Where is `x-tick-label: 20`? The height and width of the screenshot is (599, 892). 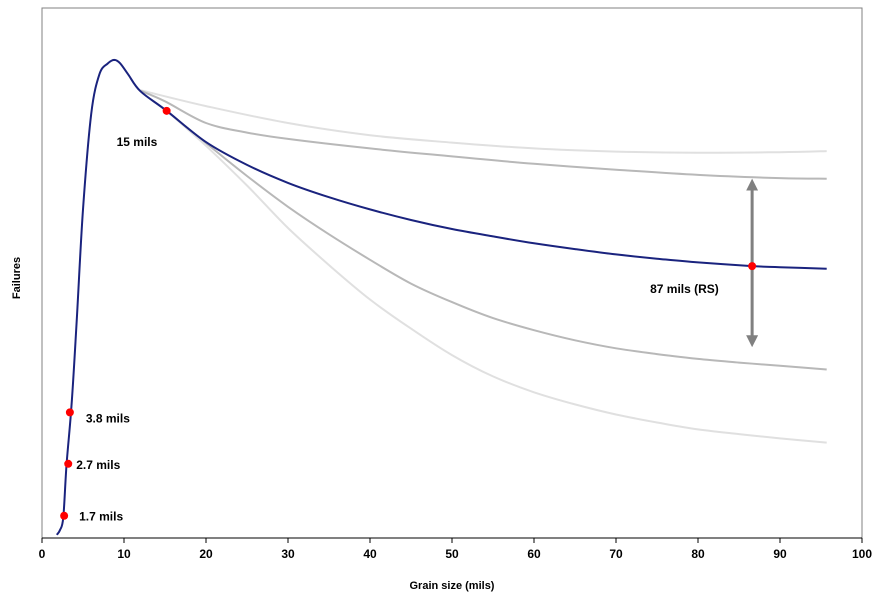
x-tick-label: 20 is located at coordinates (206, 554).